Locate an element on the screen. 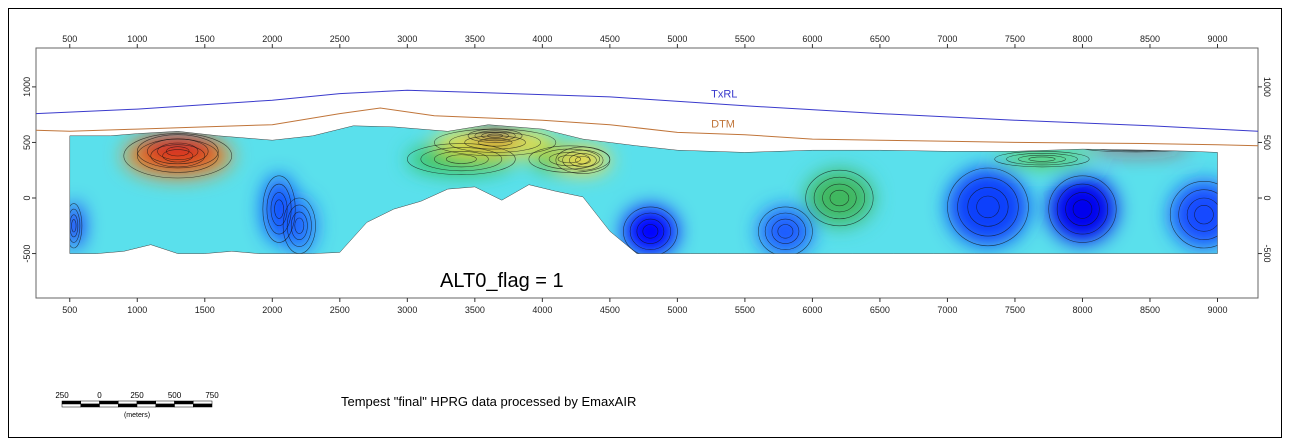 This screenshot has height=446, width=1290. x-tick-label-top: 8000 is located at coordinates (1082, 39).